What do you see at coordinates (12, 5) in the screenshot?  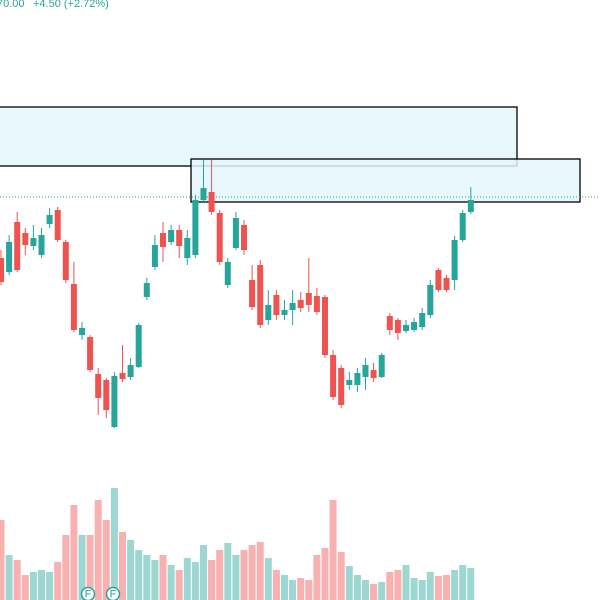 I see `header-price: 70.00` at bounding box center [12, 5].